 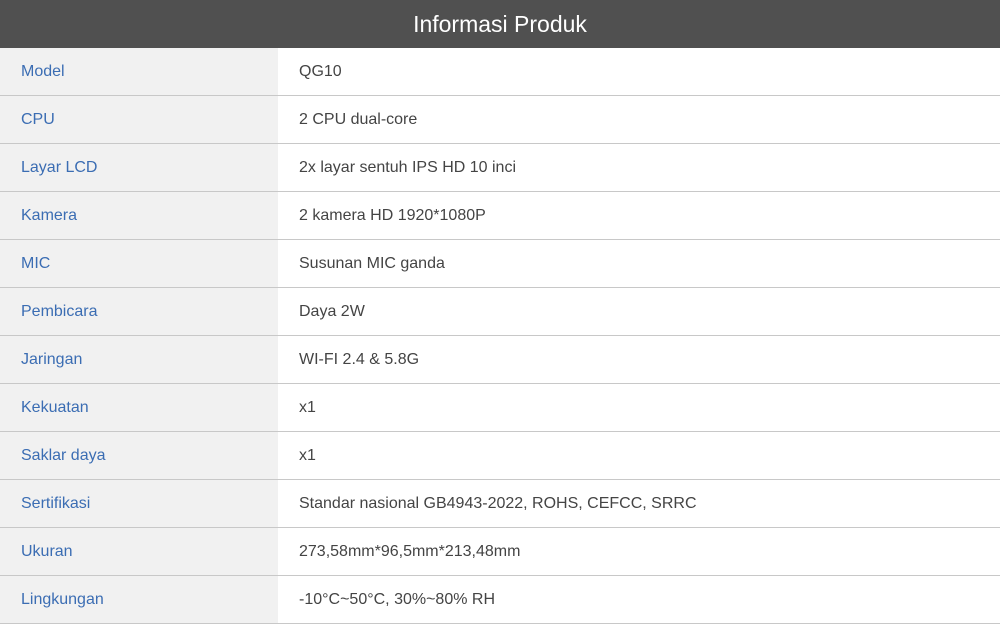 I want to click on table-row: Pembicara Daya 2W, so click(x=500, y=311).